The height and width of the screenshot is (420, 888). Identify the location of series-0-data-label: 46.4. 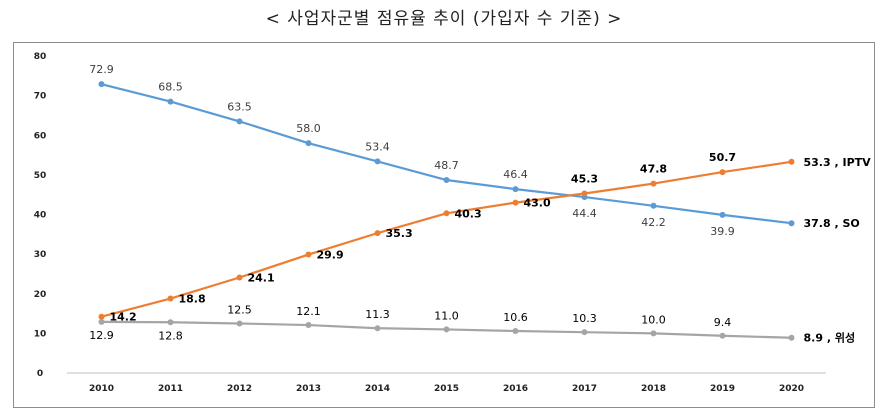
(515, 174).